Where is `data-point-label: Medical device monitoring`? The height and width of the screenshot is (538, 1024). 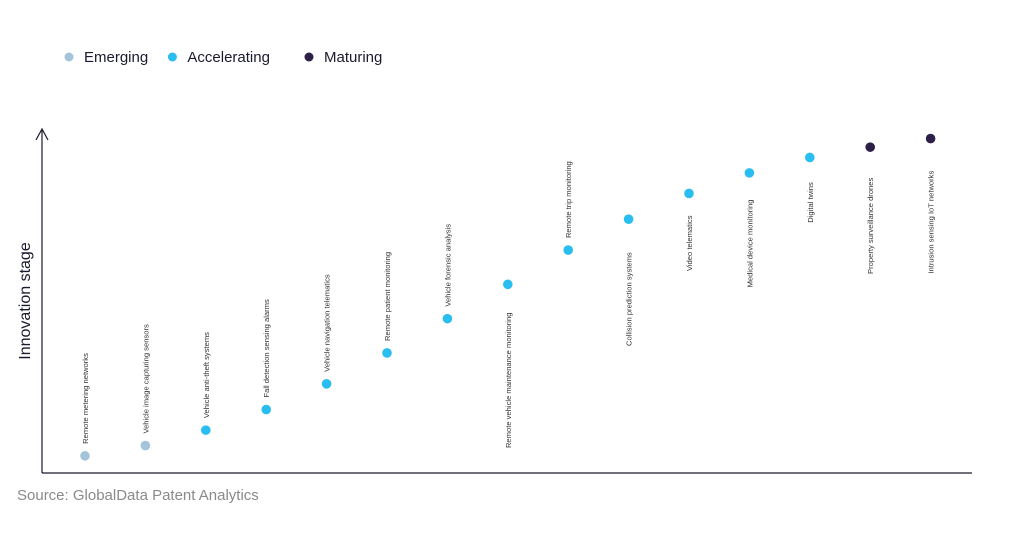
data-point-label: Medical device monitoring is located at coordinates (749, 244).